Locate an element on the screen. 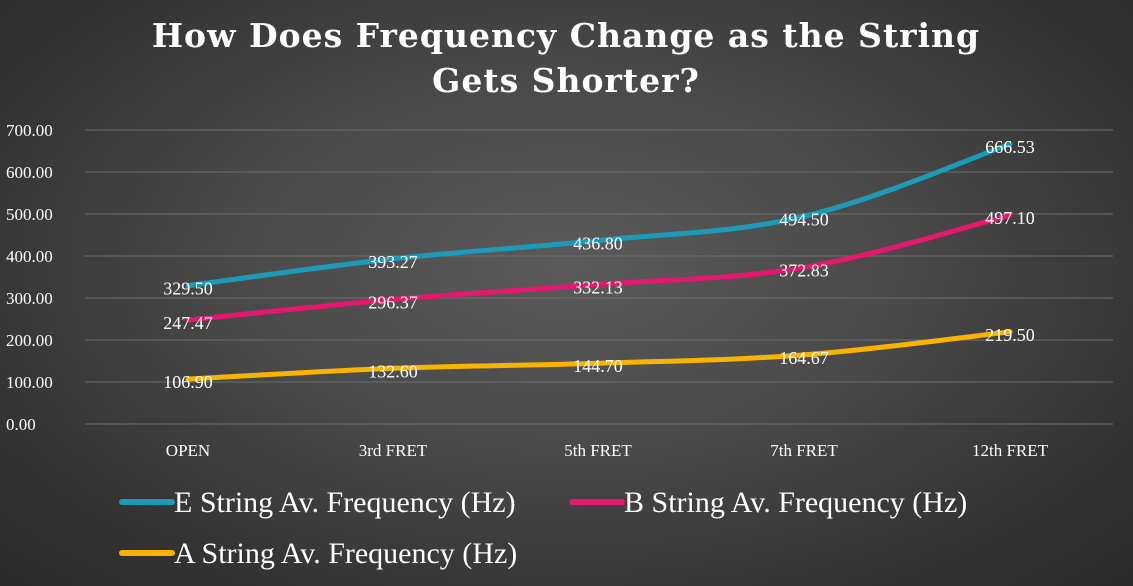 The height and width of the screenshot is (586, 1133). data-label: 106.90 is located at coordinates (188, 382).